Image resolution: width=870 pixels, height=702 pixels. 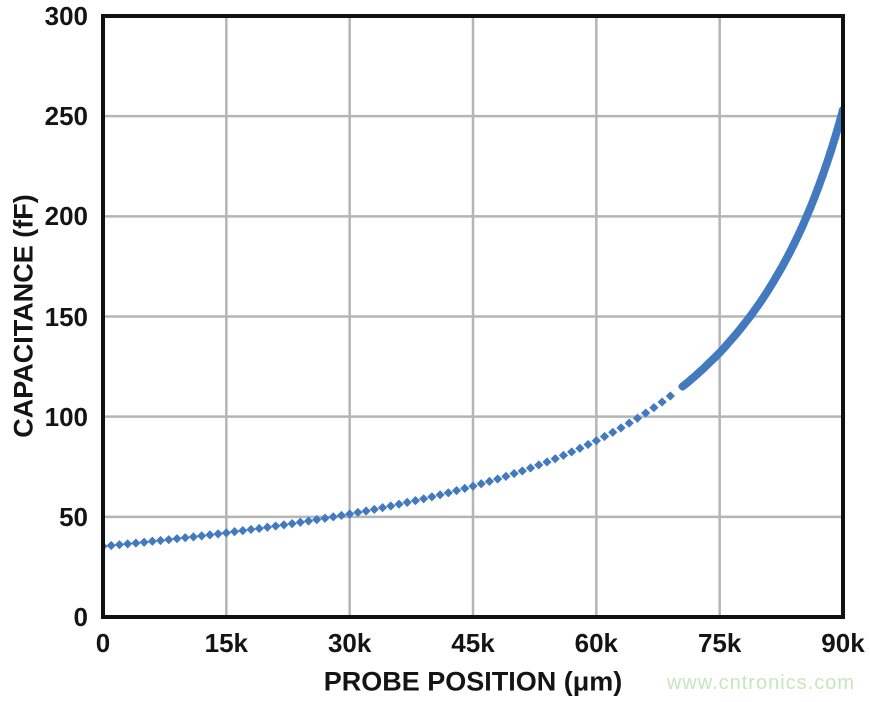 I want to click on x-tick-label: 0, so click(x=103, y=643).